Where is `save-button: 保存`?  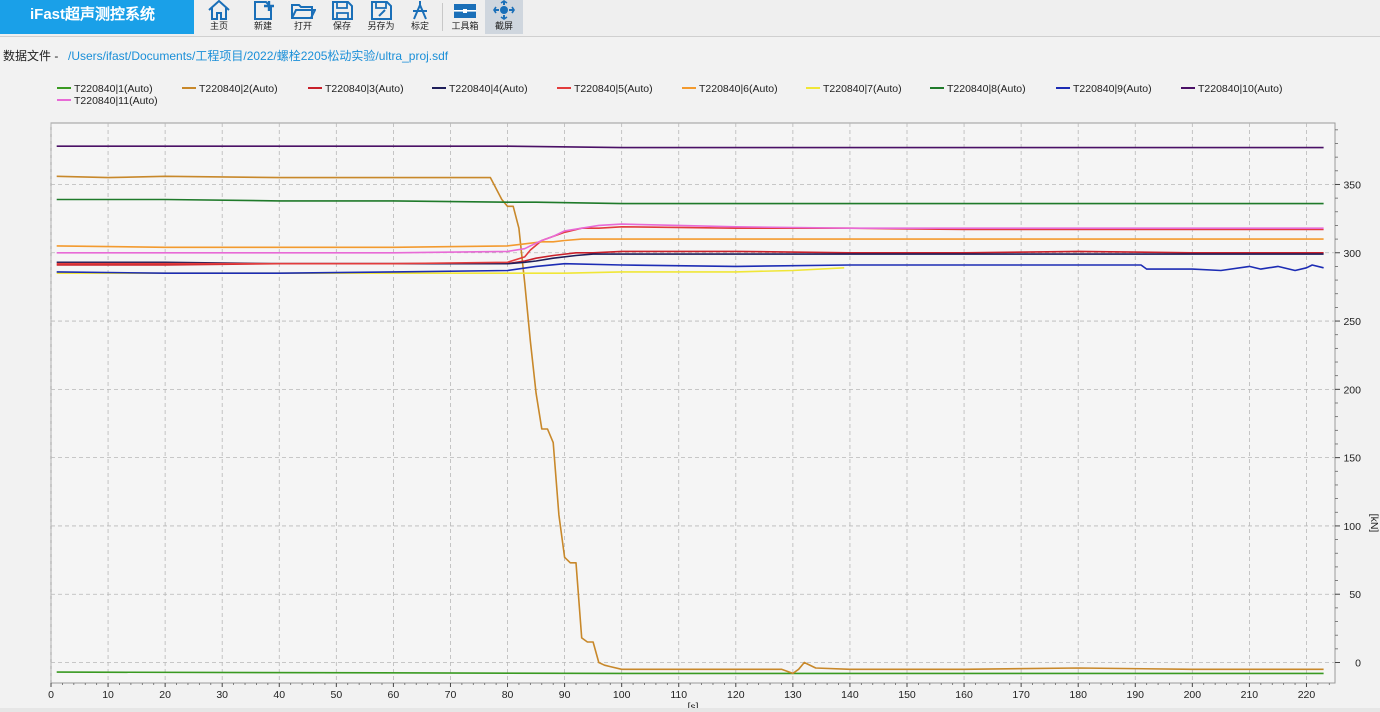
save-button: 保存 is located at coordinates (342, 17).